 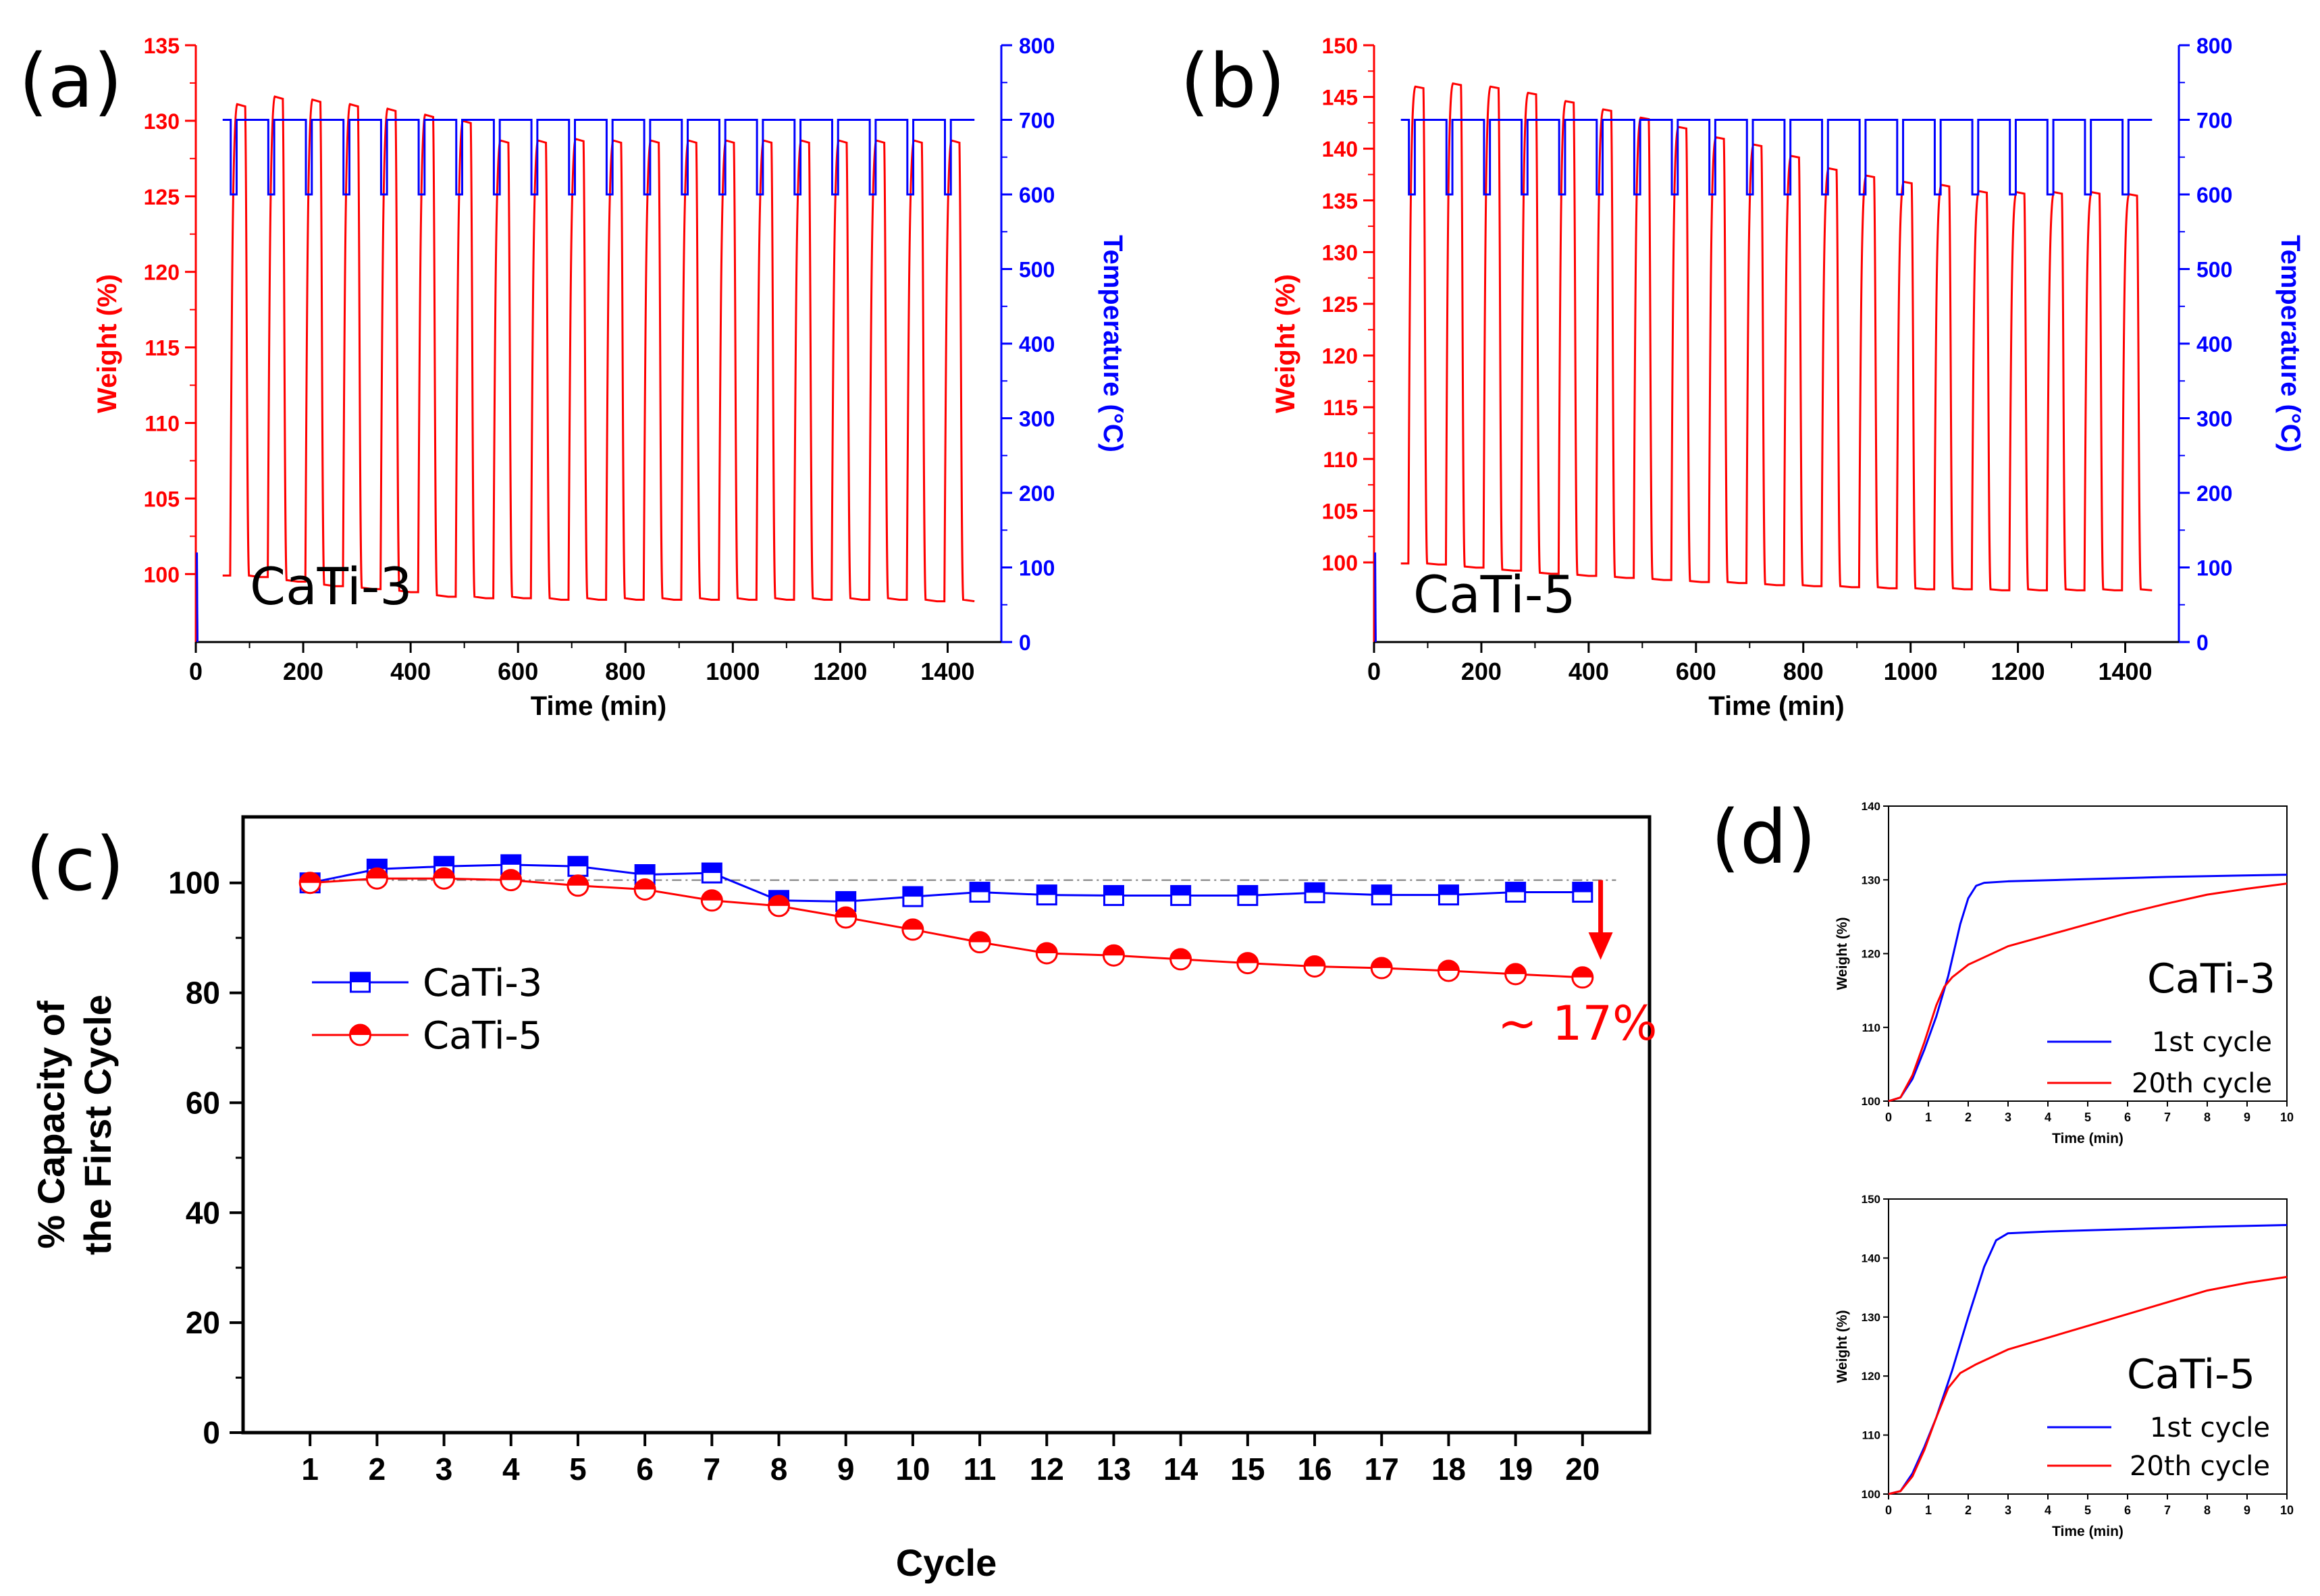 What do you see at coordinates (482, 1036) in the screenshot?
I see `legend-cati5-label: CaTi-5` at bounding box center [482, 1036].